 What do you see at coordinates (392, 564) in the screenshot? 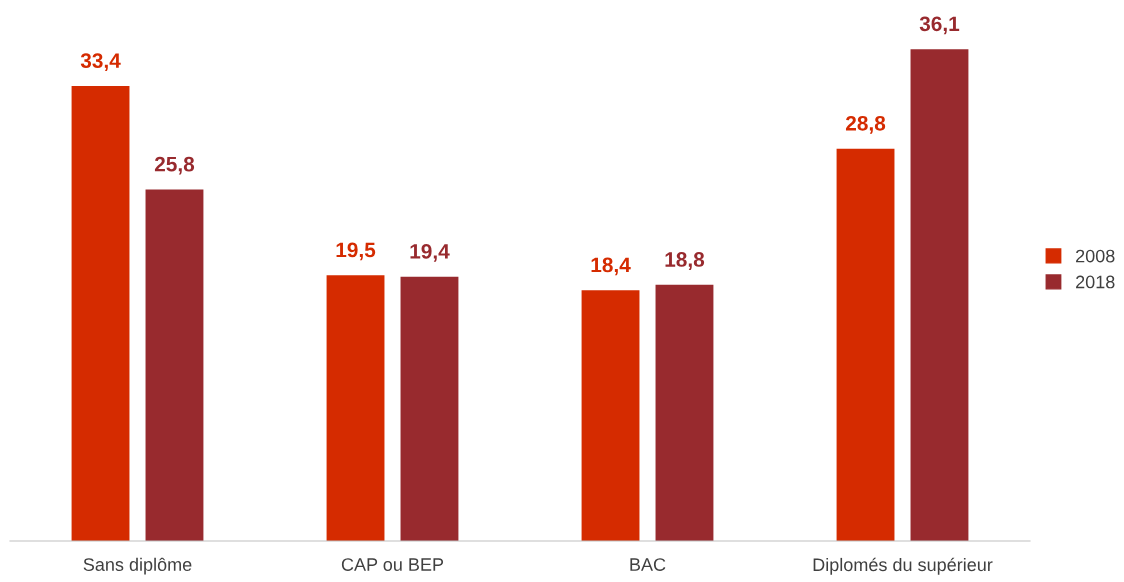
I see `x-tick-label: CAP ou BEP` at bounding box center [392, 564].